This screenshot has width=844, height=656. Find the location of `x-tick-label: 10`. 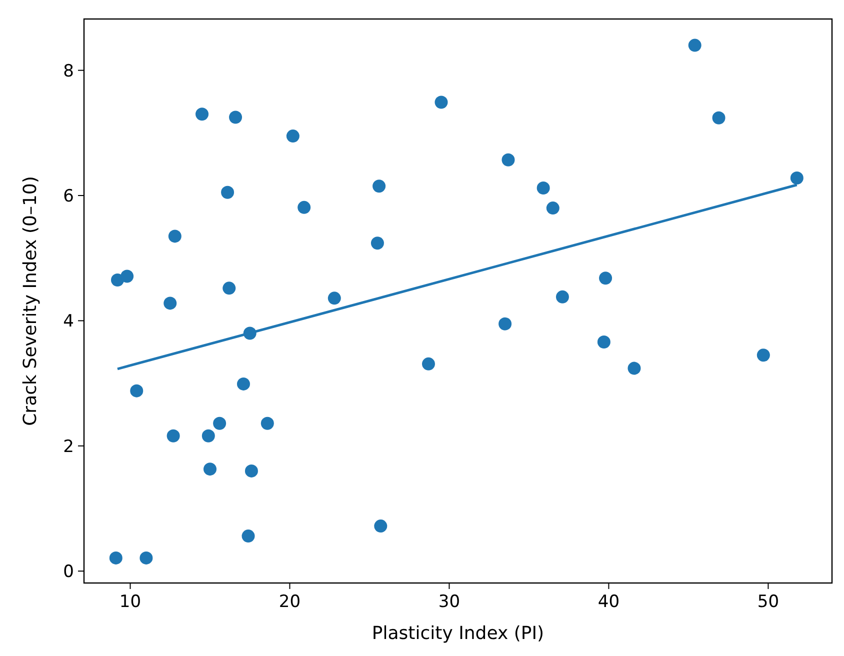

x-tick-label: 10 is located at coordinates (130, 602).